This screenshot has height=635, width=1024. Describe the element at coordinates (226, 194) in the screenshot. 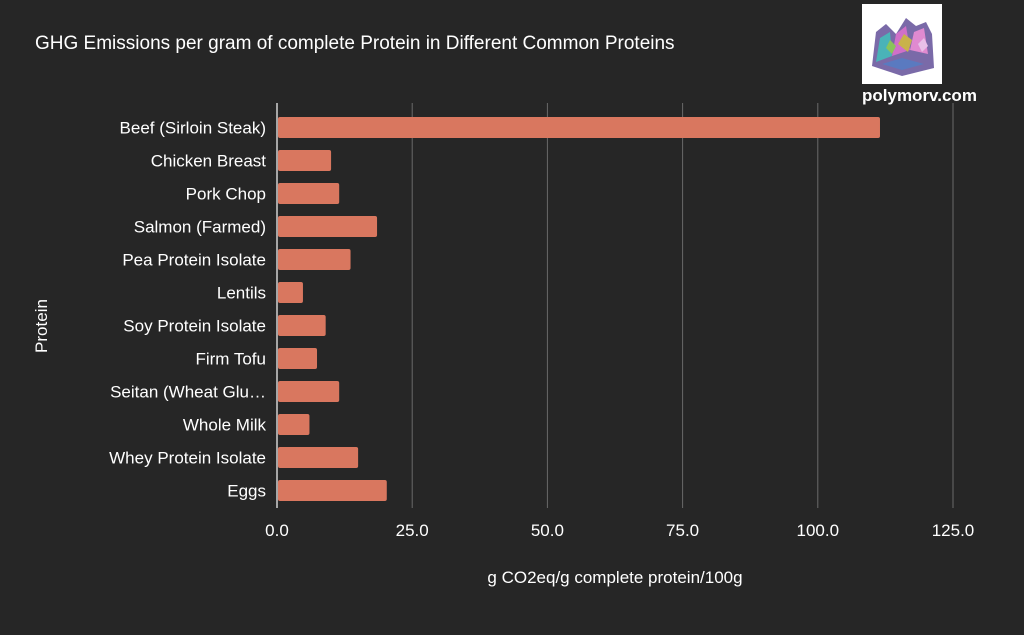

I see `category-label: Pork Chop` at that location.